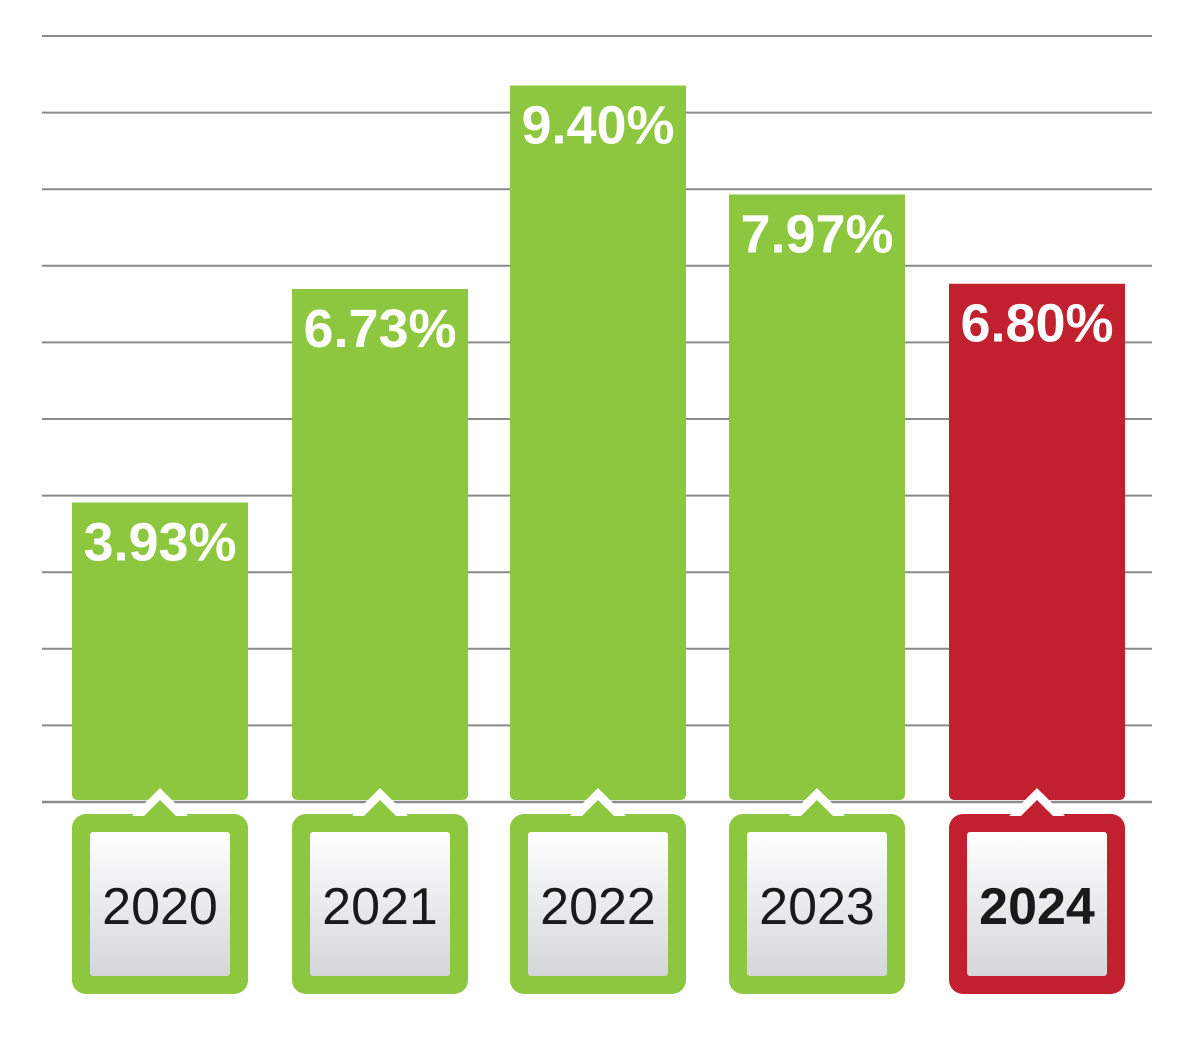 The image size is (1200, 1038). Describe the element at coordinates (380, 907) in the screenshot. I see `category-label-2021: 2021` at that location.